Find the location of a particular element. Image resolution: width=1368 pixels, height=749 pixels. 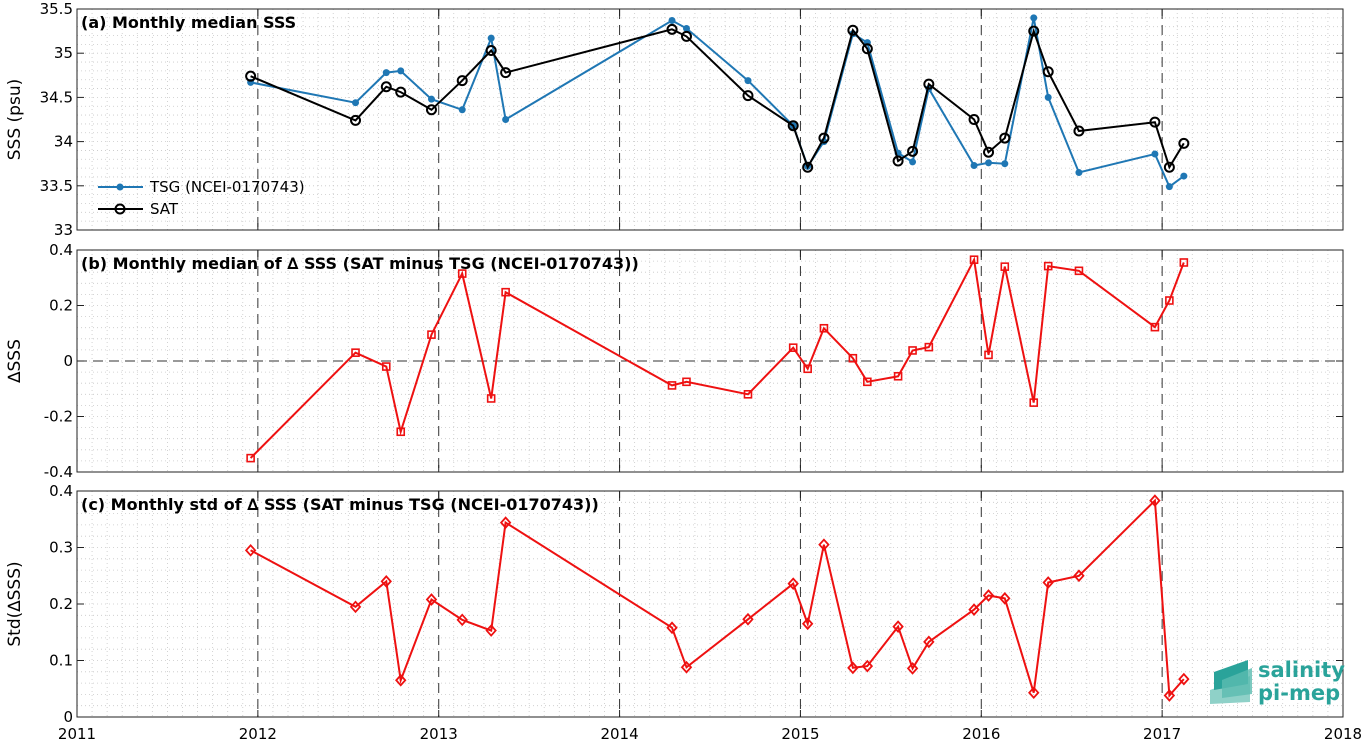

panel-title: (a) Monthly median SSS is located at coordinates (188, 22).